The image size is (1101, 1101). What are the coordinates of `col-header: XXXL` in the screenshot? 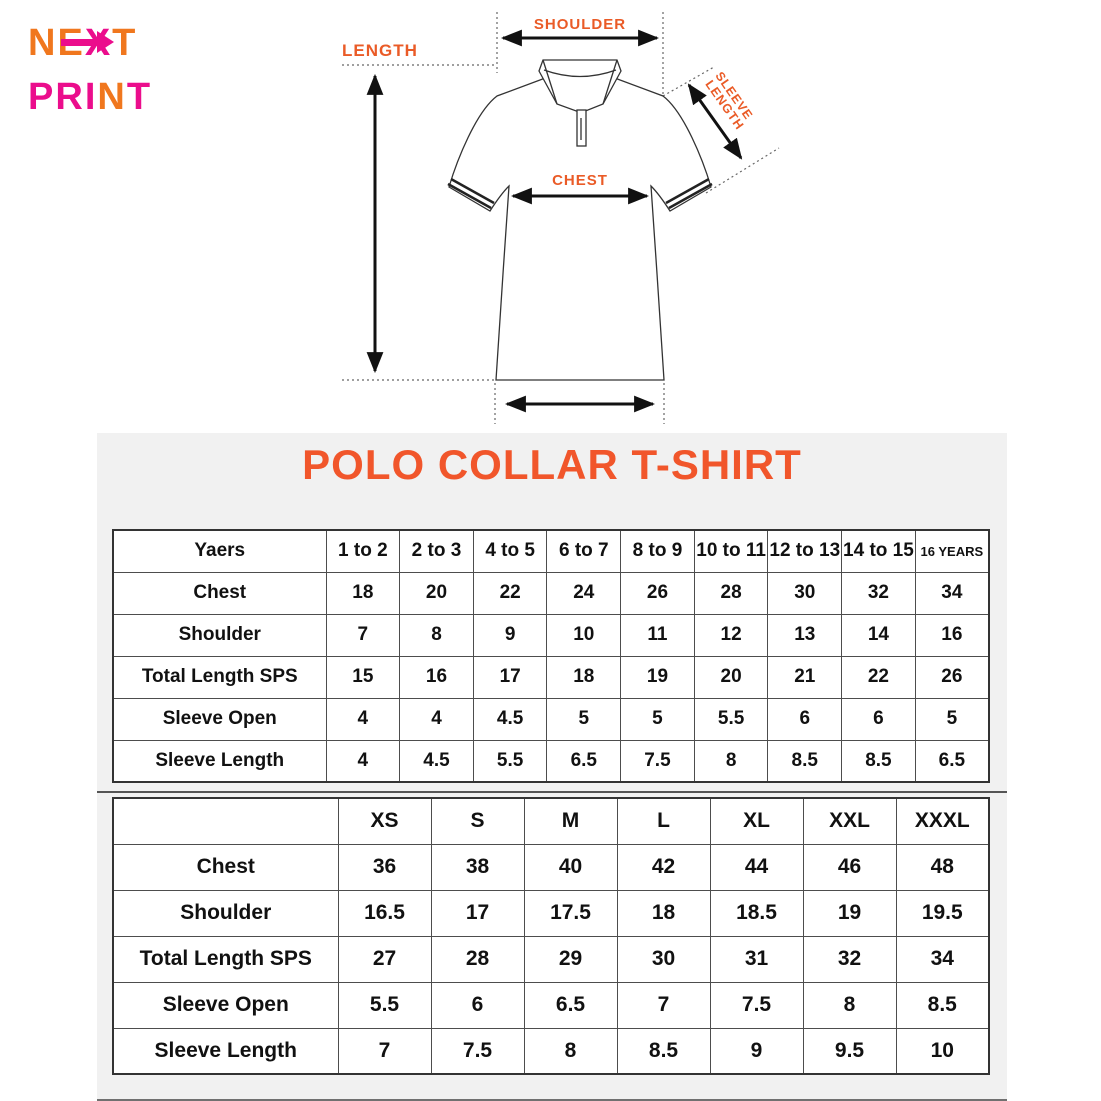 It's located at (942, 821).